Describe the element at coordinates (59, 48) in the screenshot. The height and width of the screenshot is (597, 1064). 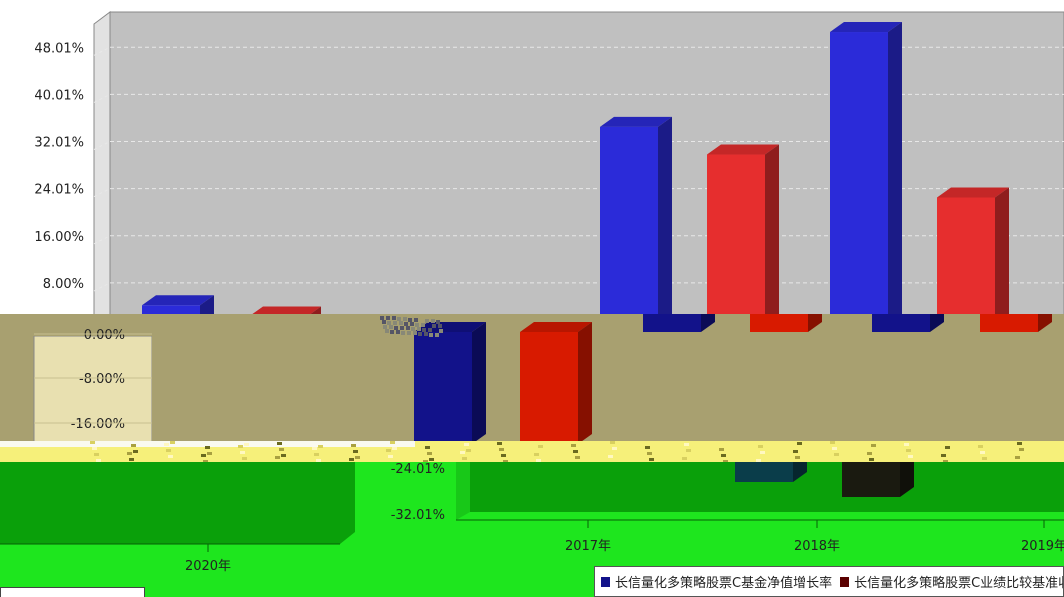
I see `y-tick-label: 48.01%` at that location.